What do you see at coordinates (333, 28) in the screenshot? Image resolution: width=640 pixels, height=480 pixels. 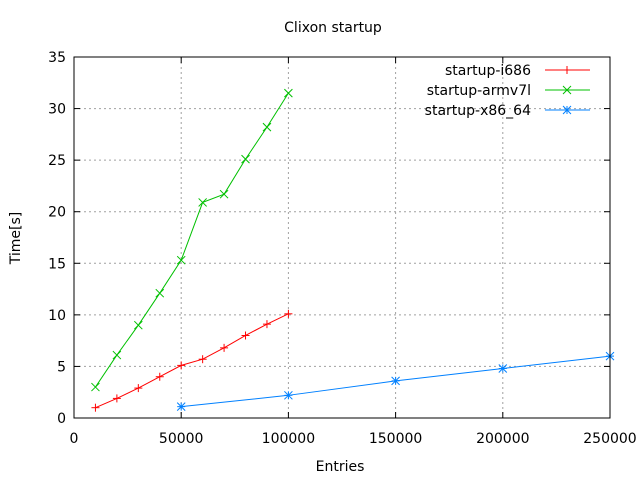 I see `chart-title: Clixon startup` at bounding box center [333, 28].